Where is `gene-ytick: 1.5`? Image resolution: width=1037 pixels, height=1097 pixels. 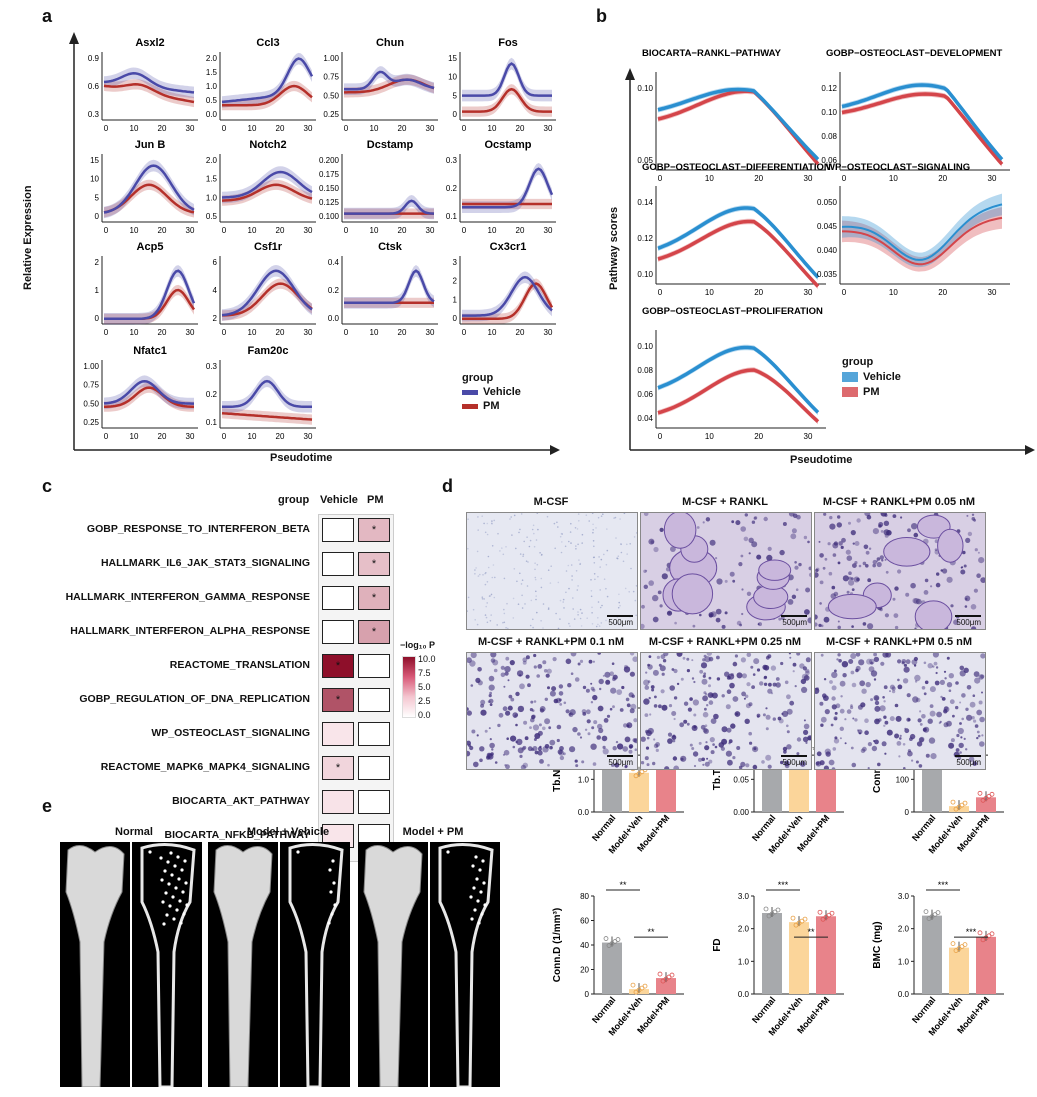
gene-ytick: 1.5 is located at coordinates (212, 72).